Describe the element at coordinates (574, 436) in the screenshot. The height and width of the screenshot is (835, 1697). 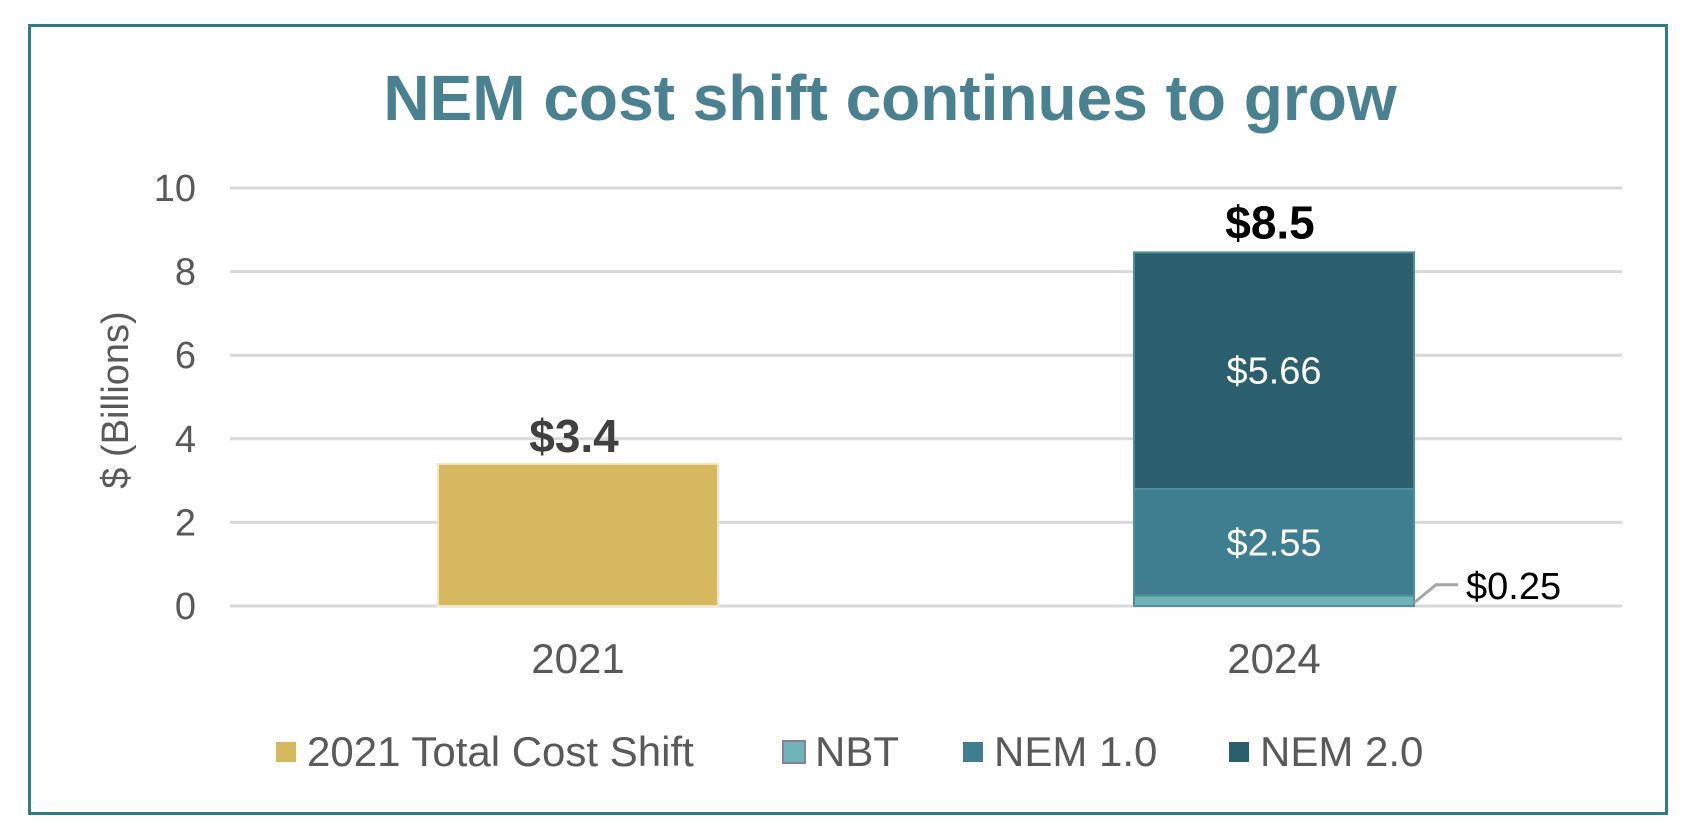
I see `total-label: $3.4` at that location.